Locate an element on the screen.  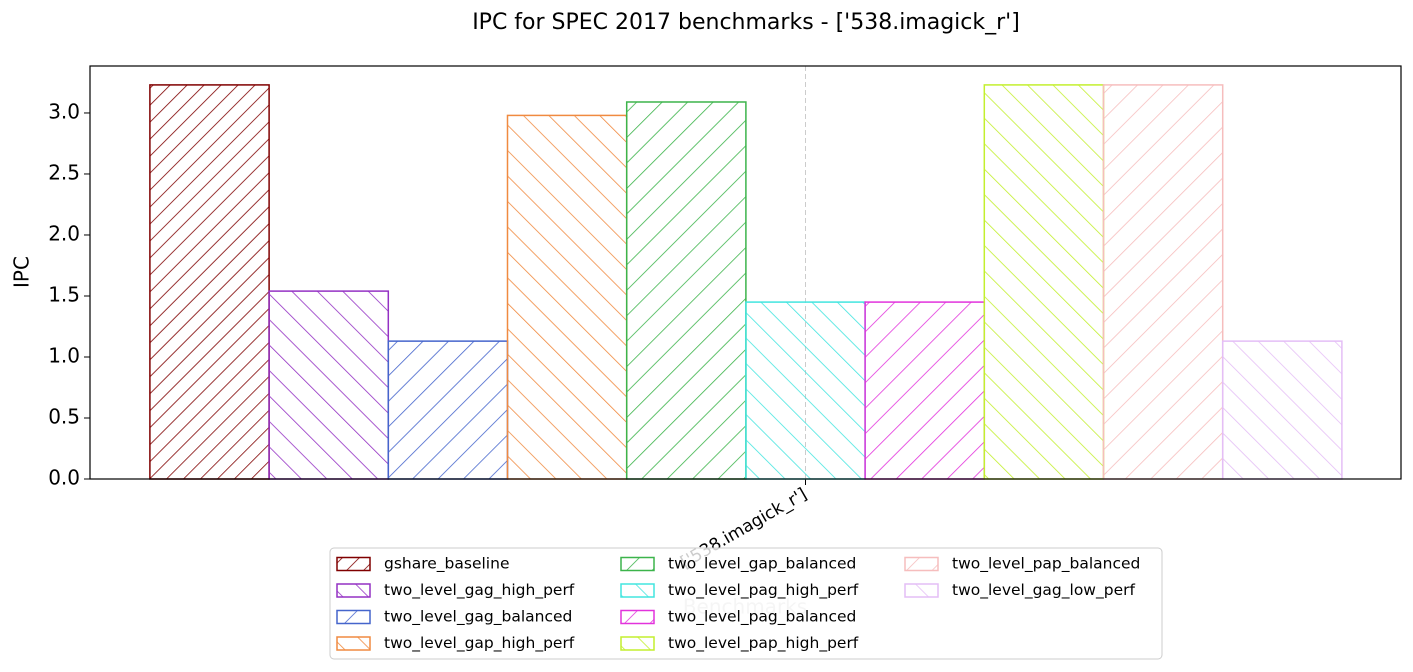
y-tick-label: 1.0 is located at coordinates (64, 355).